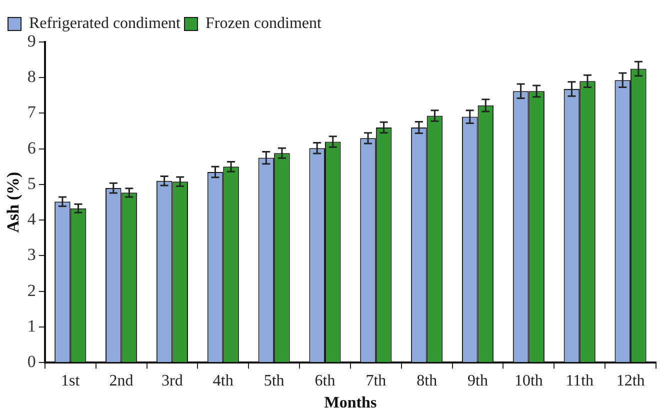  I want to click on y-tick-label: 7, so click(31, 112).